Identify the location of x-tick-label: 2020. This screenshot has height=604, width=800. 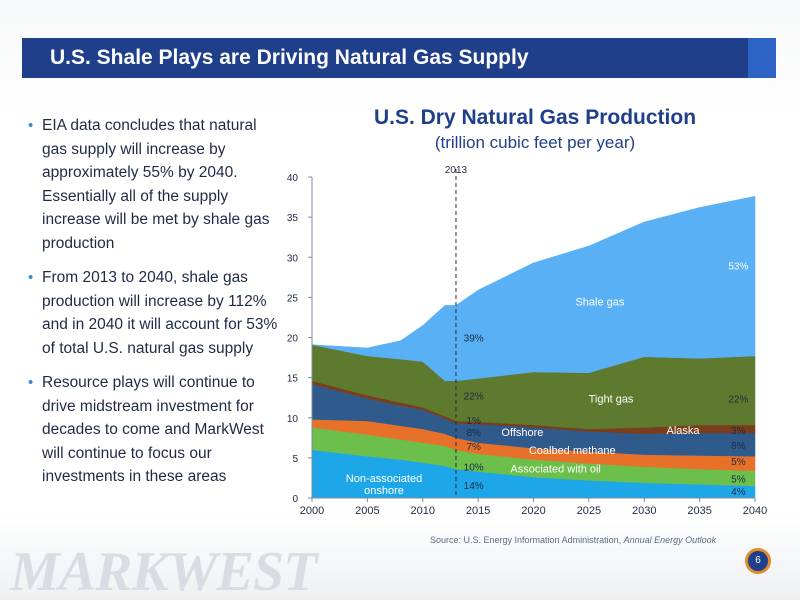
(533, 511).